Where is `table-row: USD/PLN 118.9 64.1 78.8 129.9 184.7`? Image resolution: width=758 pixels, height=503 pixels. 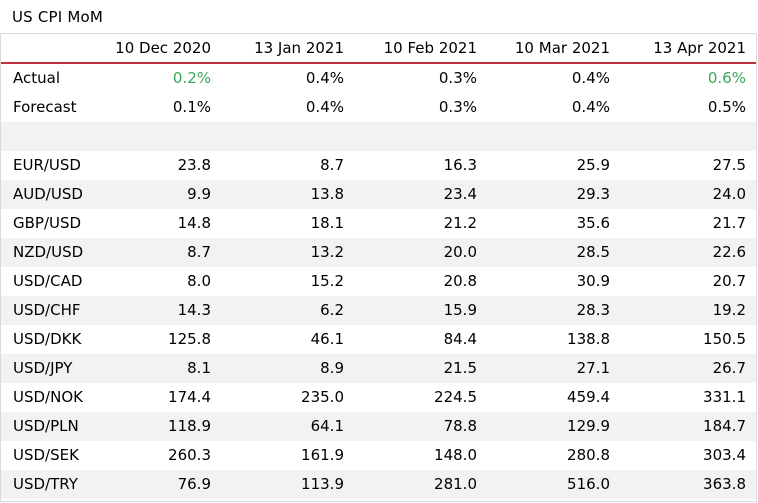 table-row: USD/PLN 118.9 64.1 78.8 129.9 184.7 is located at coordinates (378, 426).